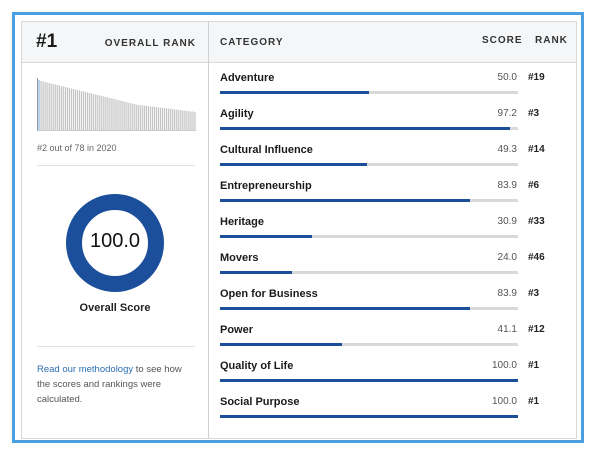 The image size is (600, 461). Describe the element at coordinates (237, 114) in the screenshot. I see `category-name: Agility` at that location.